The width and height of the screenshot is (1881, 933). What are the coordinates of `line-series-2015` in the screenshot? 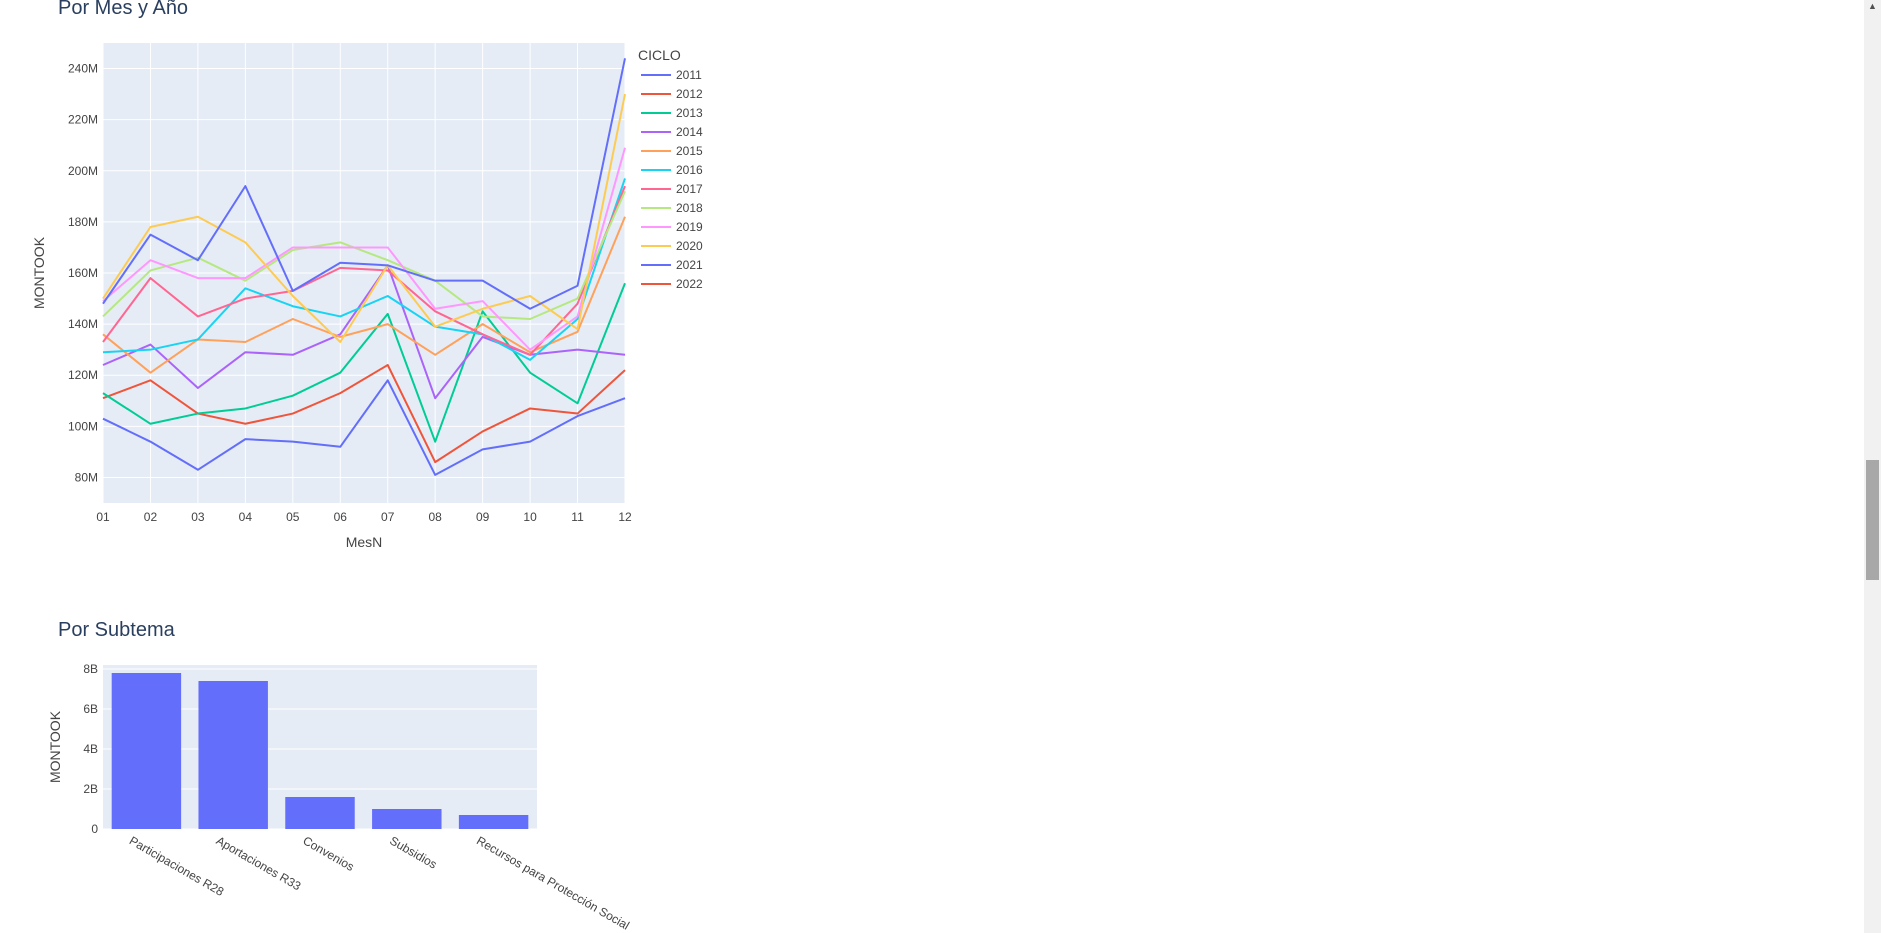 It's located at (364, 295).